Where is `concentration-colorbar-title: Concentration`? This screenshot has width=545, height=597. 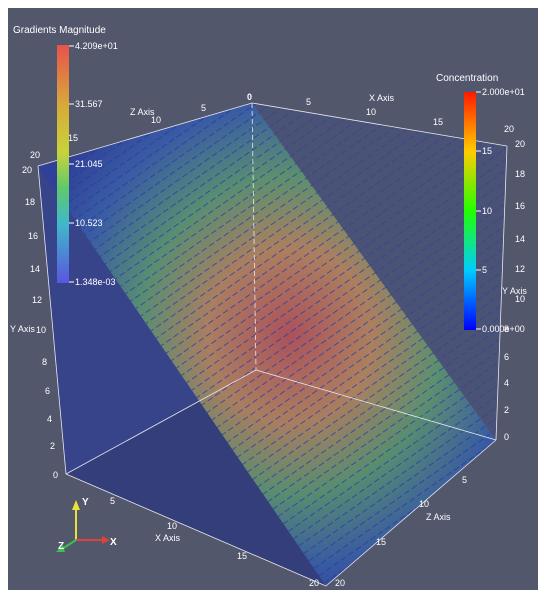 concentration-colorbar-title: Concentration is located at coordinates (467, 78).